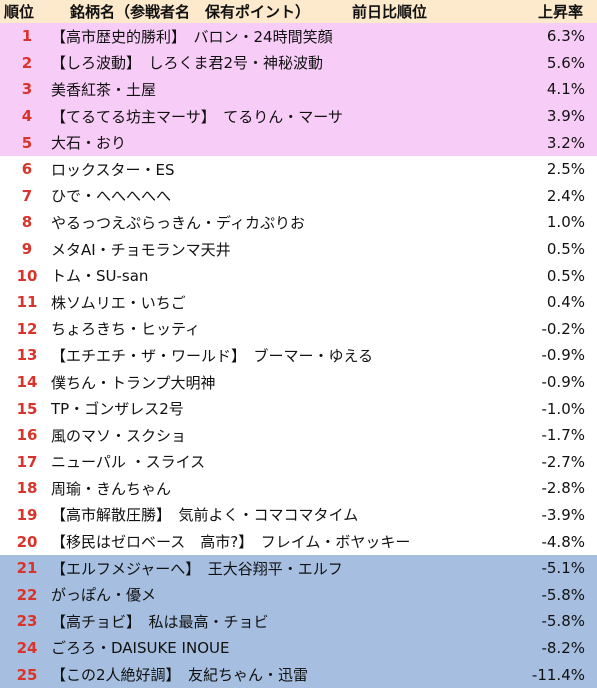 The height and width of the screenshot is (692, 597). What do you see at coordinates (212, 355) in the screenshot?
I see `stock-name-cell: 【エチエチ・ザ・ワールド】 ブーマー・ゆえる` at bounding box center [212, 355].